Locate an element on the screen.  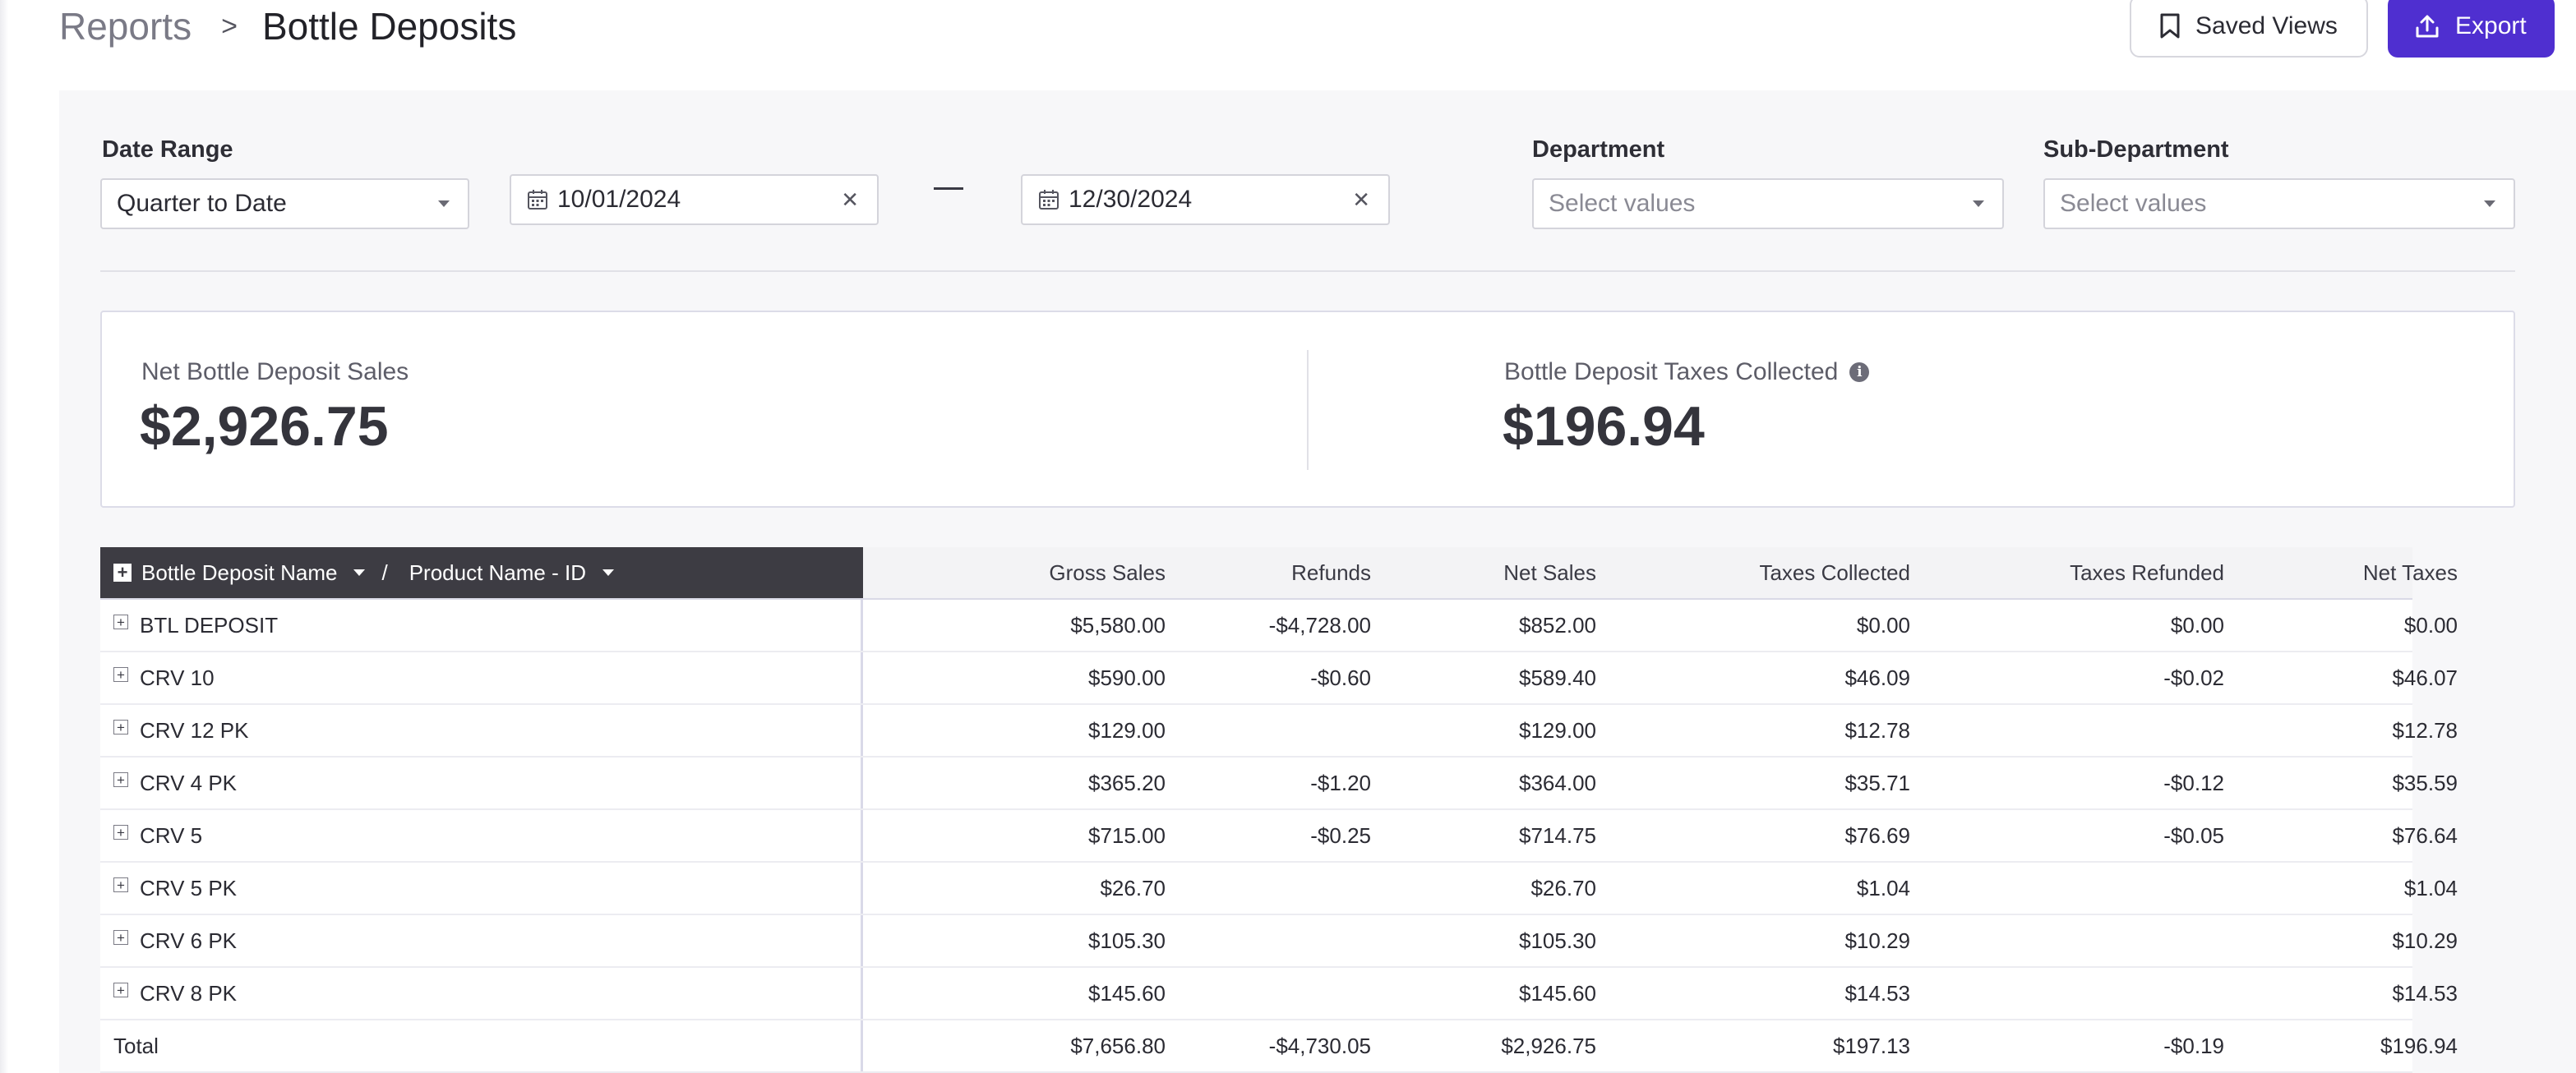
row-name-cell: + CRV 5 is located at coordinates (482, 836).